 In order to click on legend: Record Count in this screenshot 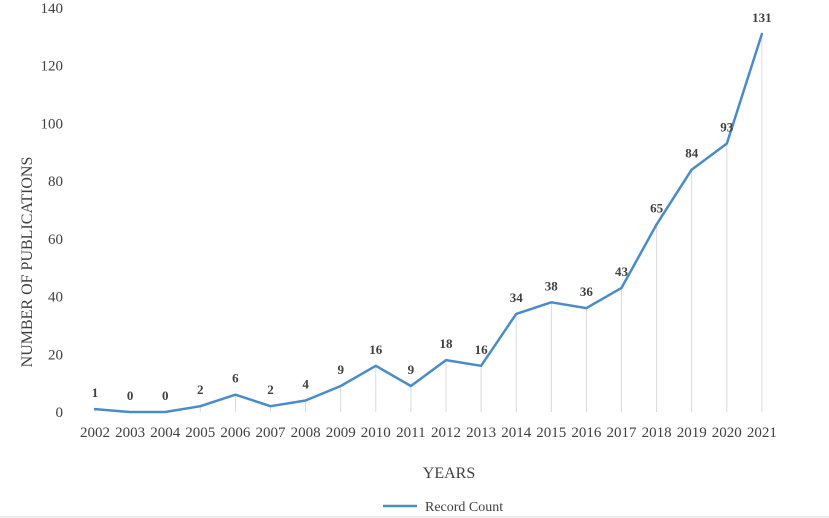, I will do `click(443, 507)`.